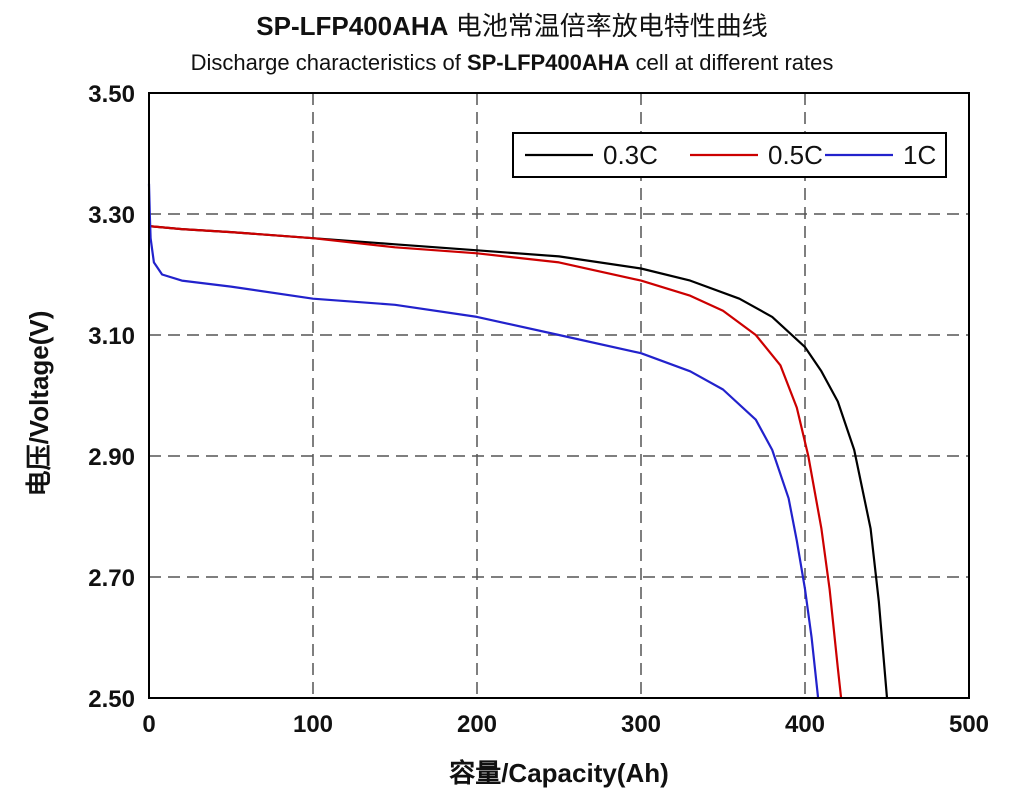 This screenshot has width=1024, height=796. What do you see at coordinates (111, 699) in the screenshot?
I see `y-tick-label: 2.50` at bounding box center [111, 699].